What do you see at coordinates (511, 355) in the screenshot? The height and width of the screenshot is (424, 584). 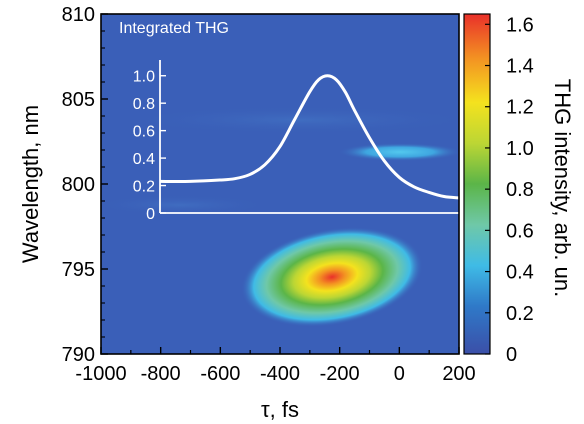 I see `colorbar-tick-label: 0` at bounding box center [511, 355].